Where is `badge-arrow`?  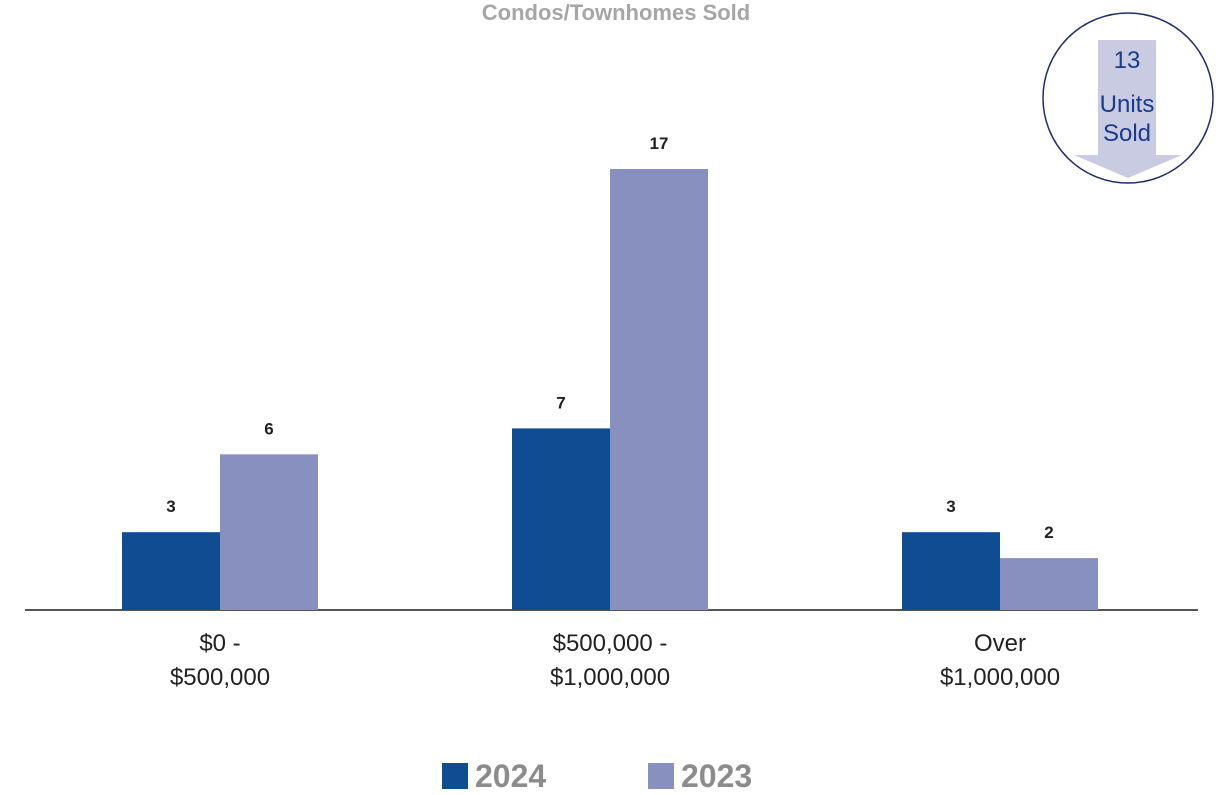
badge-arrow is located at coordinates (1128, 109).